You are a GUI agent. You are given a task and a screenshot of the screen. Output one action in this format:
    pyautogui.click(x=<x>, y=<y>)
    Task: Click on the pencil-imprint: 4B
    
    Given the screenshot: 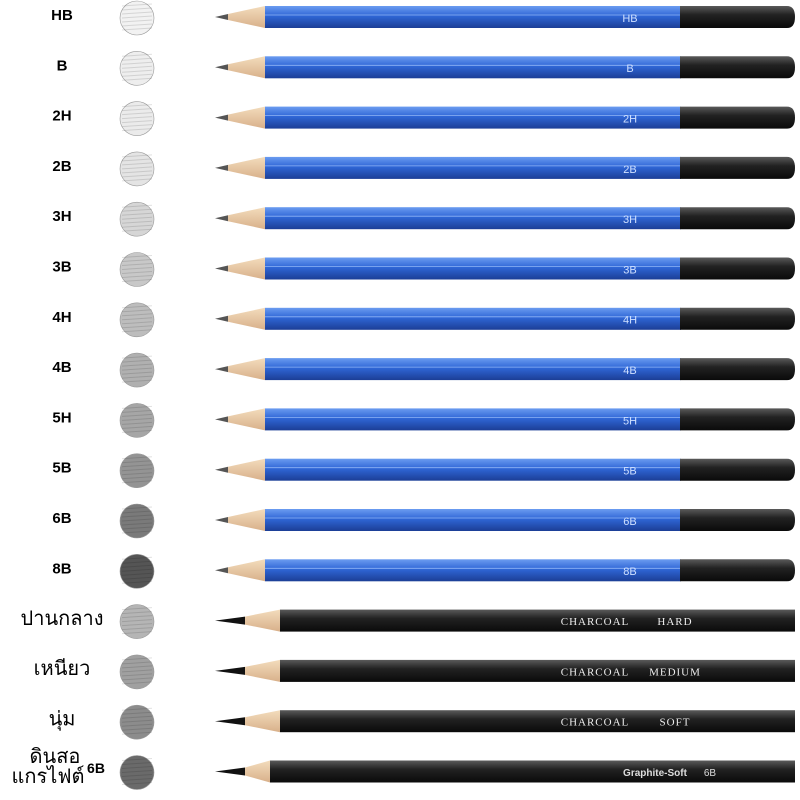 What is the action you would take?
    pyautogui.click(x=629, y=371)
    